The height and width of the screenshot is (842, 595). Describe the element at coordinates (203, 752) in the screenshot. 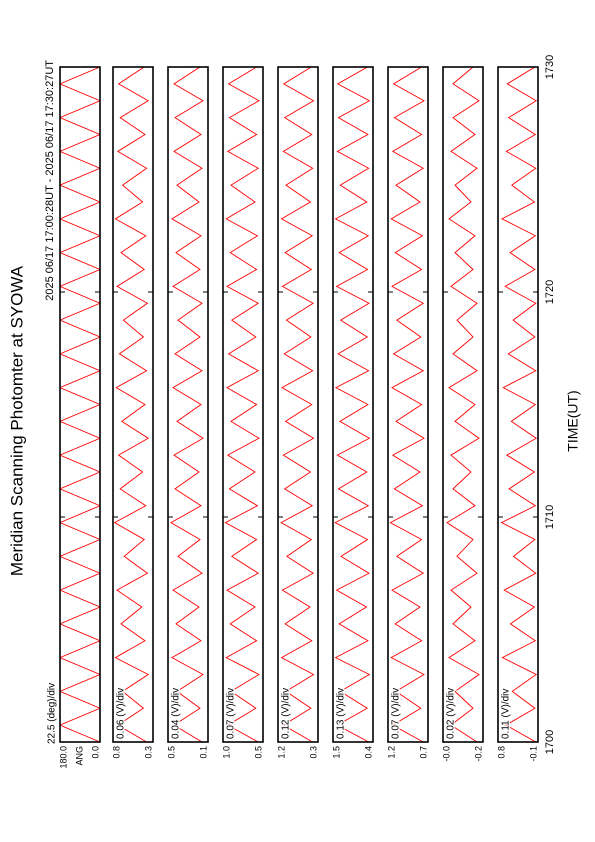

I see `y-tick-label: 0.1` at that location.